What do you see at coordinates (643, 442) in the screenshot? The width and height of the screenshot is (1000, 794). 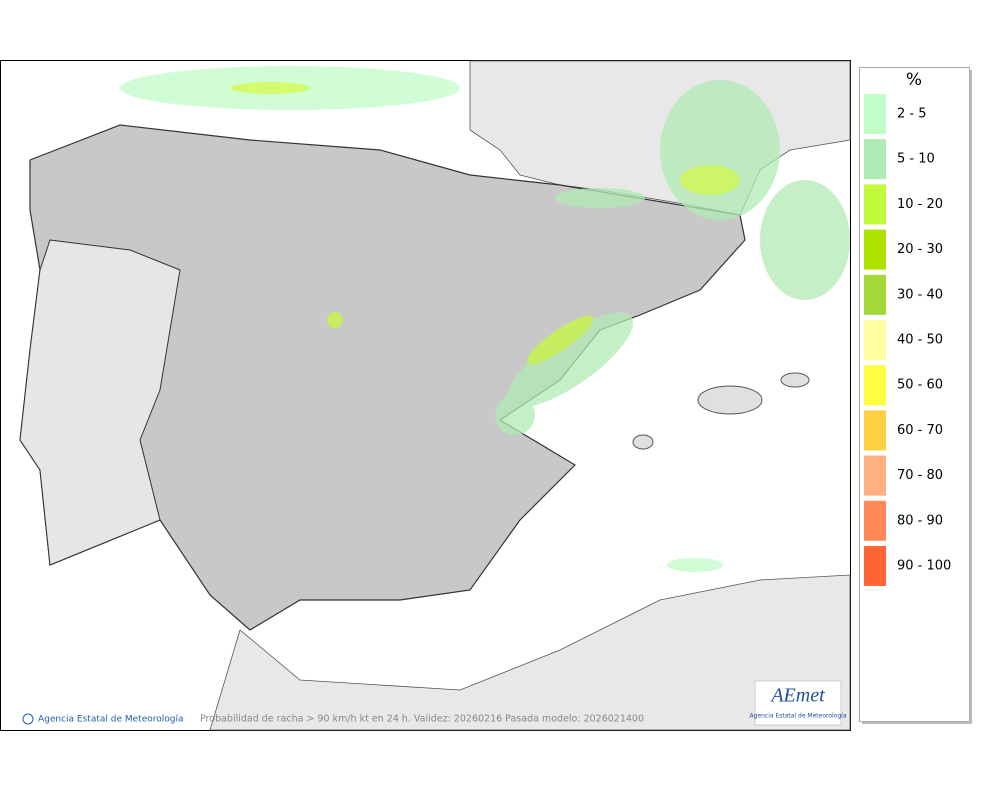 I see `ibiza` at bounding box center [643, 442].